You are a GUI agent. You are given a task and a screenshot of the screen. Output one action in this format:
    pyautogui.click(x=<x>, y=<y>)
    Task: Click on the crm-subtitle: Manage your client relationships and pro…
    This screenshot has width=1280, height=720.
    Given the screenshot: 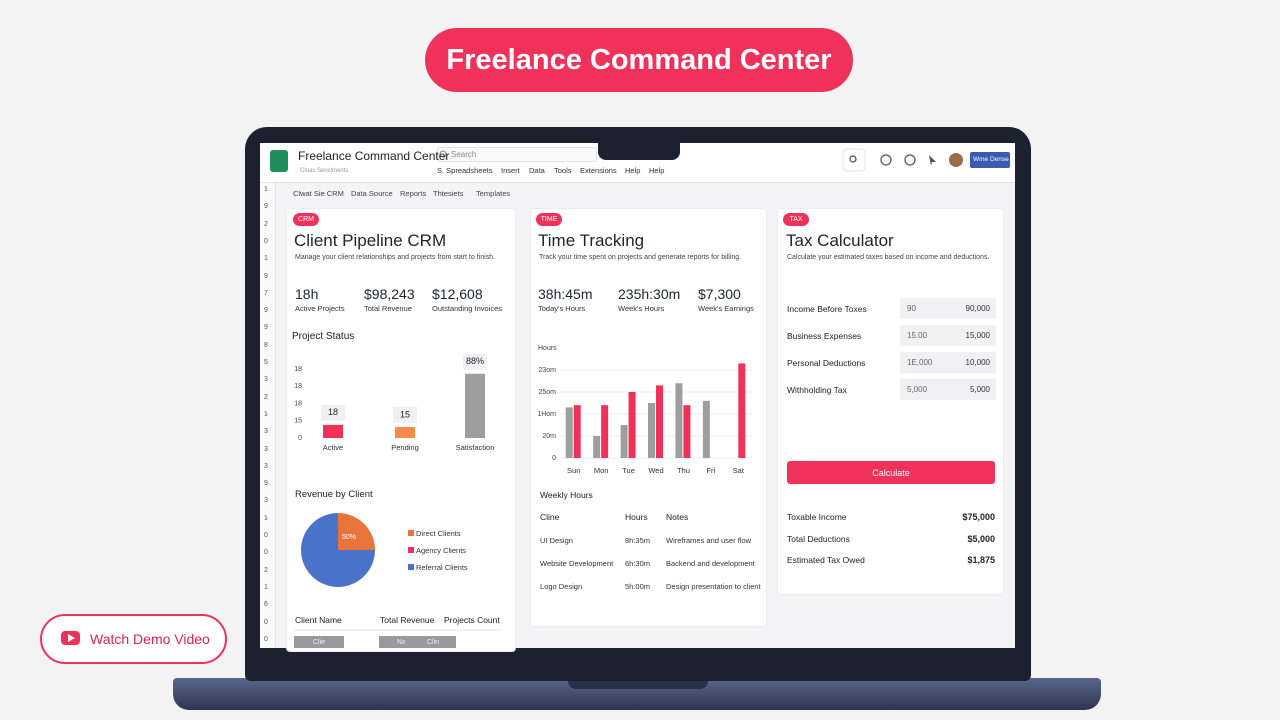 What is the action you would take?
    pyautogui.click(x=395, y=257)
    